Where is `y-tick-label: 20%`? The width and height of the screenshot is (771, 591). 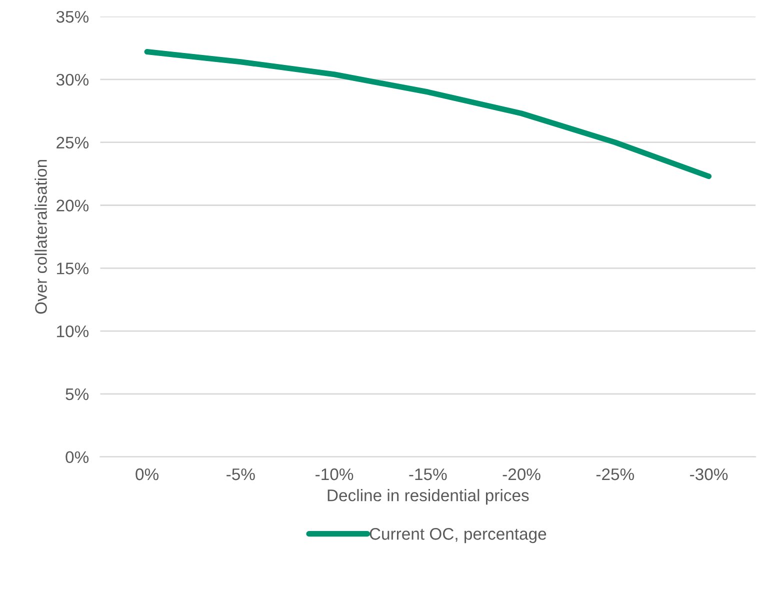 y-tick-label: 20% is located at coordinates (72, 206).